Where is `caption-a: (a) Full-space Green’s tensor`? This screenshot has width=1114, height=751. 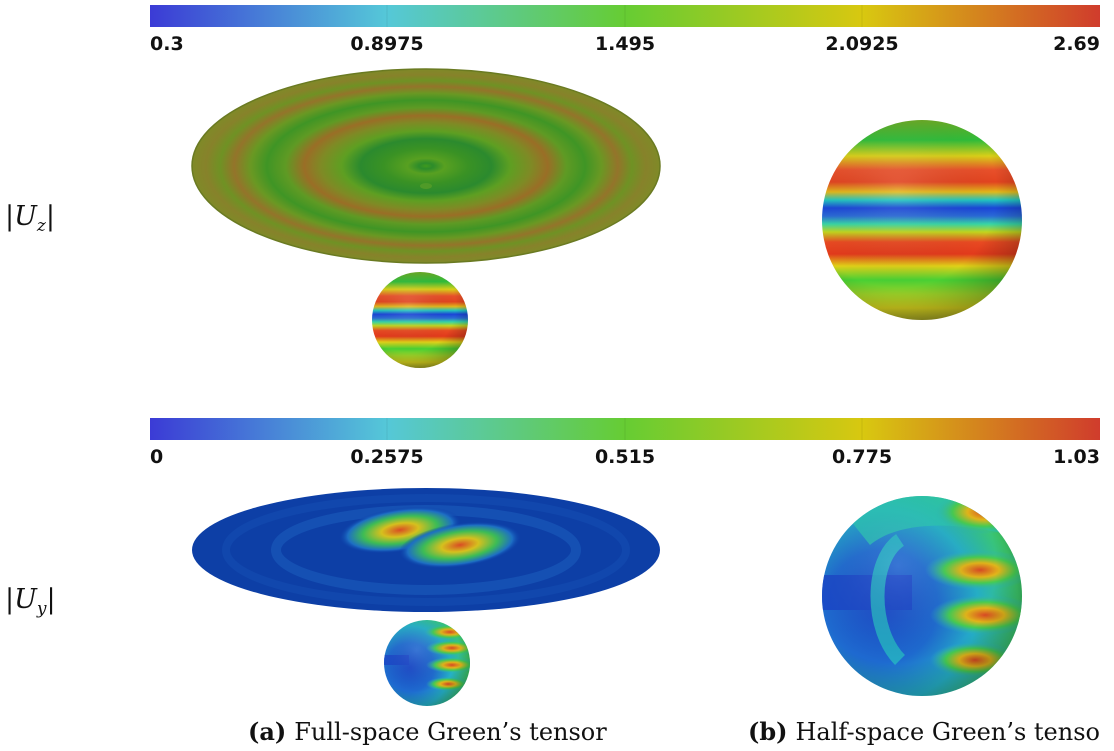
caption-a: (a) Full-space Green’s tensor is located at coordinates (427, 731).